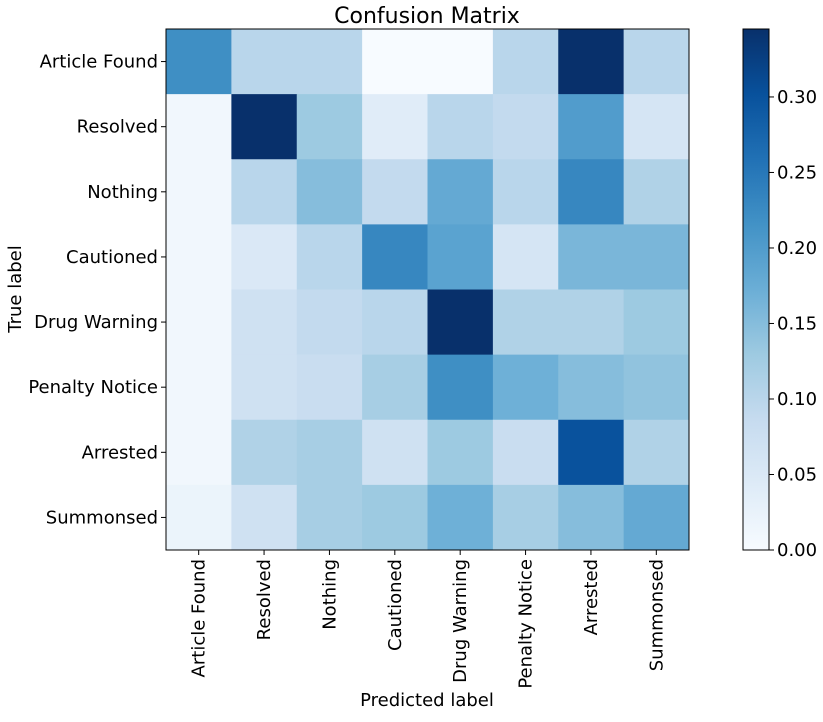 This screenshot has height=722, width=823. Describe the element at coordinates (460, 621) in the screenshot. I see `x-tick-label: Drug Warning` at that location.